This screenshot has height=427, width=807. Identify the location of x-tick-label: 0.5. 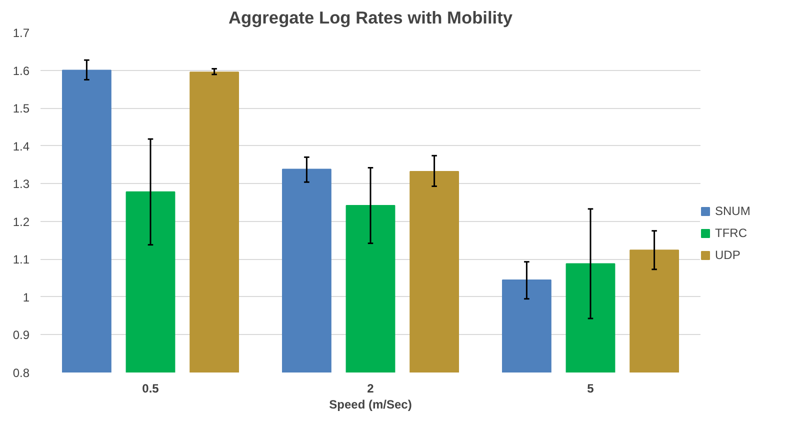
(151, 389).